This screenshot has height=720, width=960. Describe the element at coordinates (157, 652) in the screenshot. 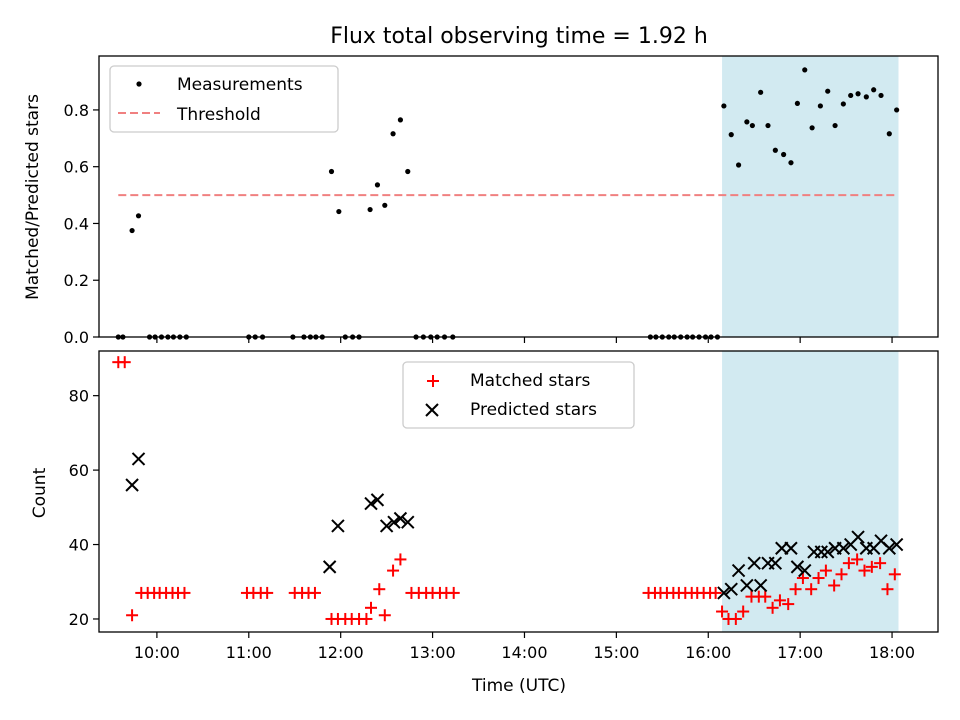

I see `x-tick-label: 10:00` at that location.